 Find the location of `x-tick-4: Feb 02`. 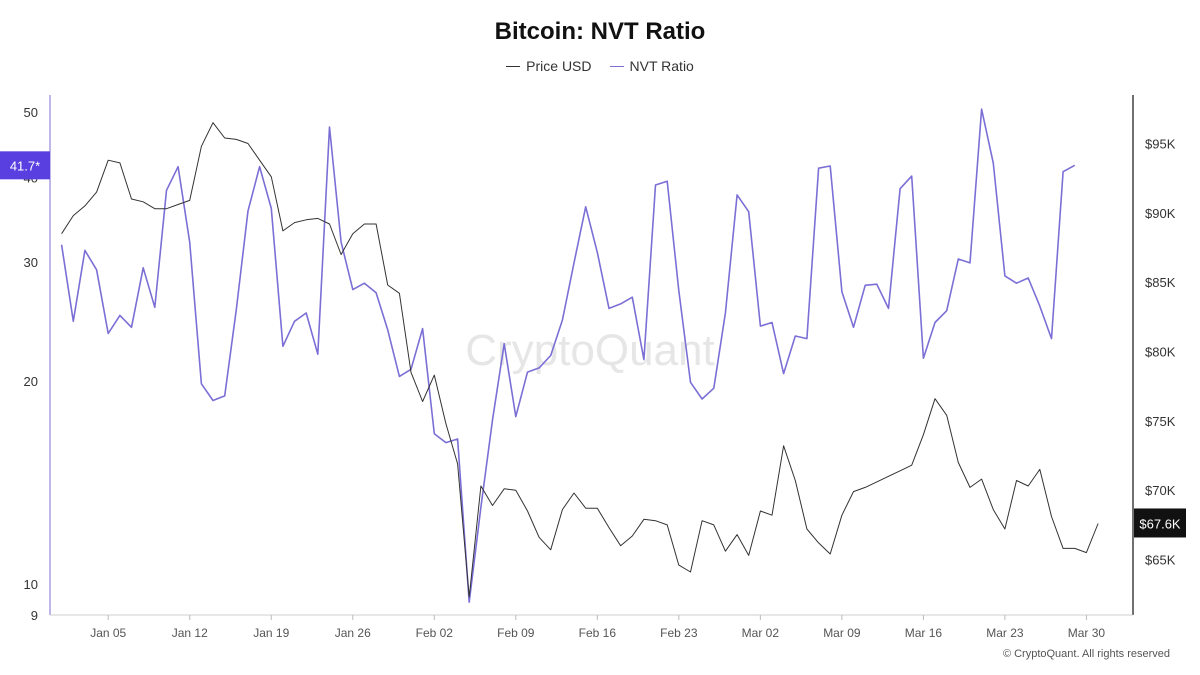

x-tick-4: Feb 02 is located at coordinates (435, 633).